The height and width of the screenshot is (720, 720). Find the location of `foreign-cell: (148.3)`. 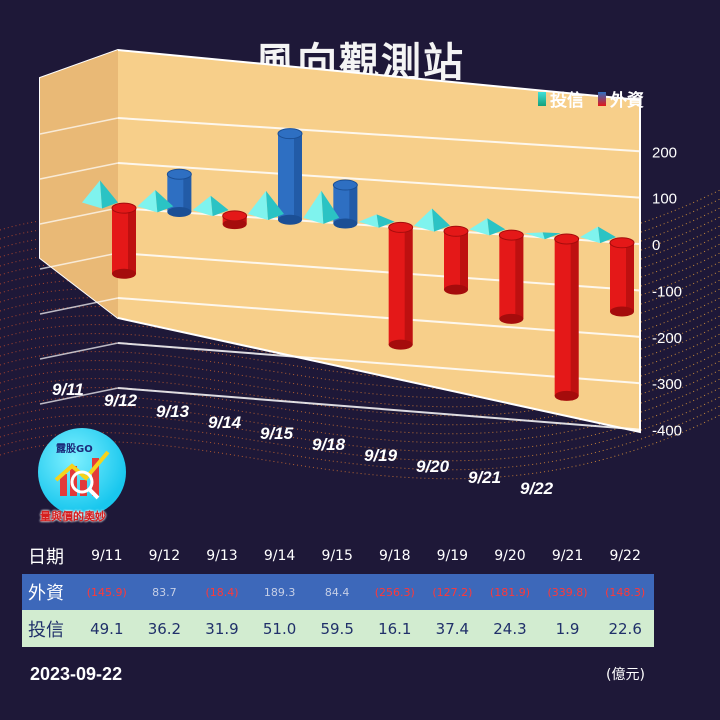

foreign-cell: (148.3) is located at coordinates (625, 592).